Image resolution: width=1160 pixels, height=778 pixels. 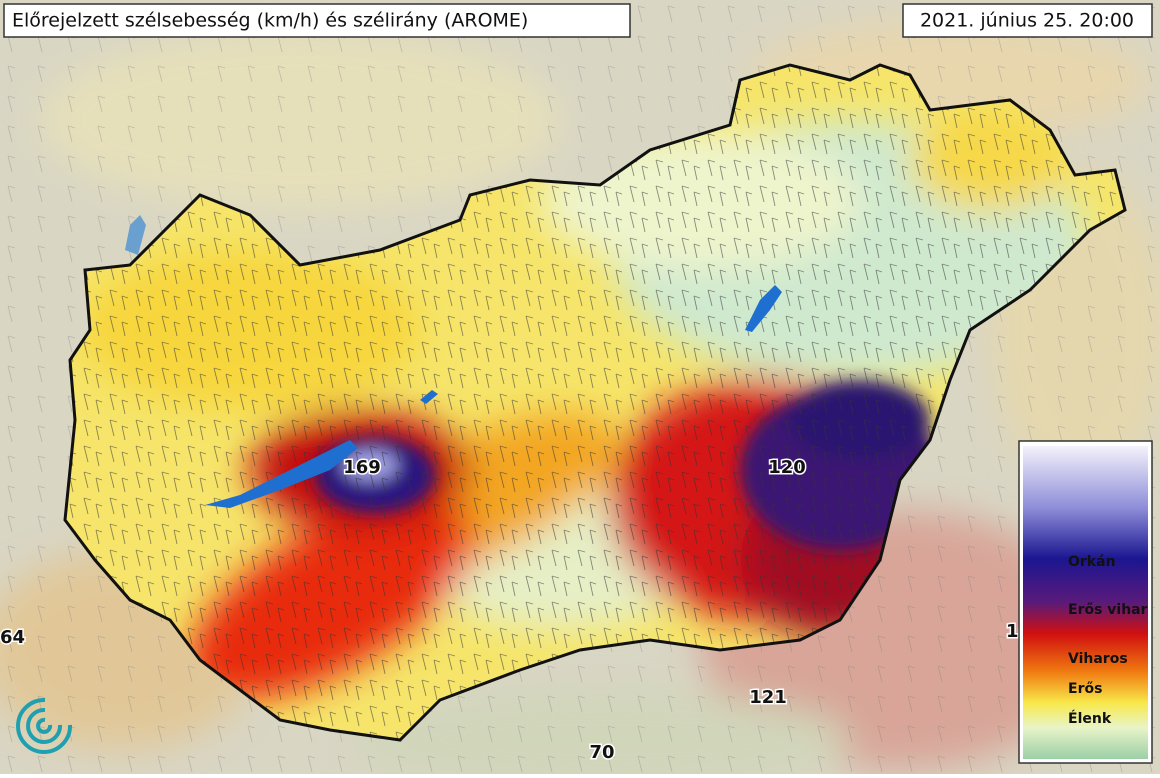 What do you see at coordinates (1090, 718) in the screenshot?
I see `legend-label: Élenk` at bounding box center [1090, 718].